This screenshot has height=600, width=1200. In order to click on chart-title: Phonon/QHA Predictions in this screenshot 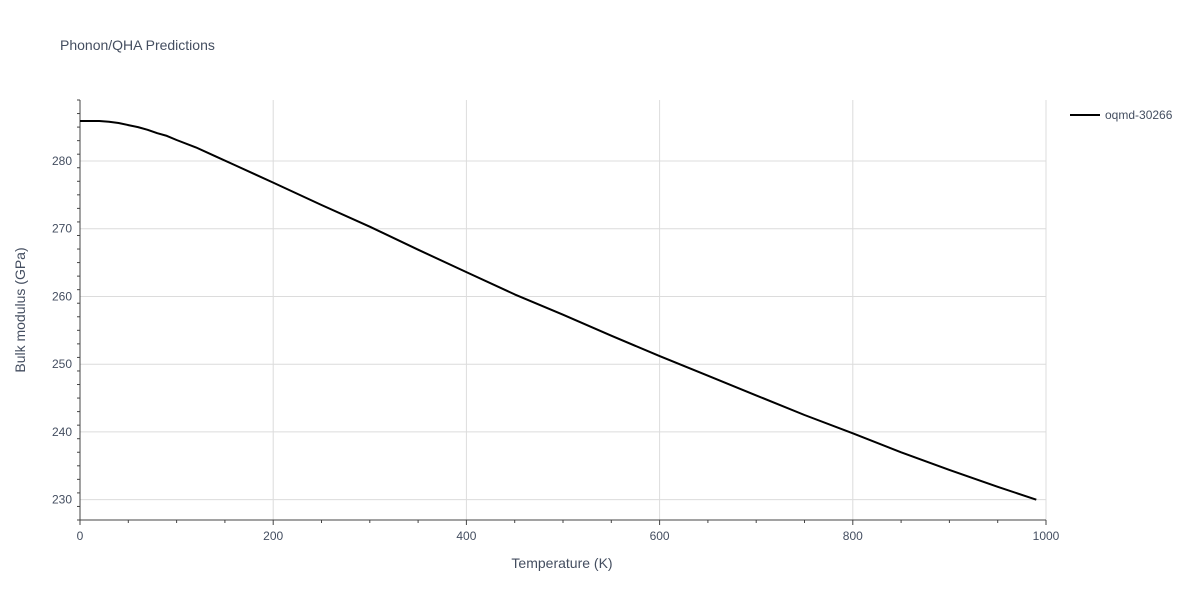, I will do `click(137, 45)`.